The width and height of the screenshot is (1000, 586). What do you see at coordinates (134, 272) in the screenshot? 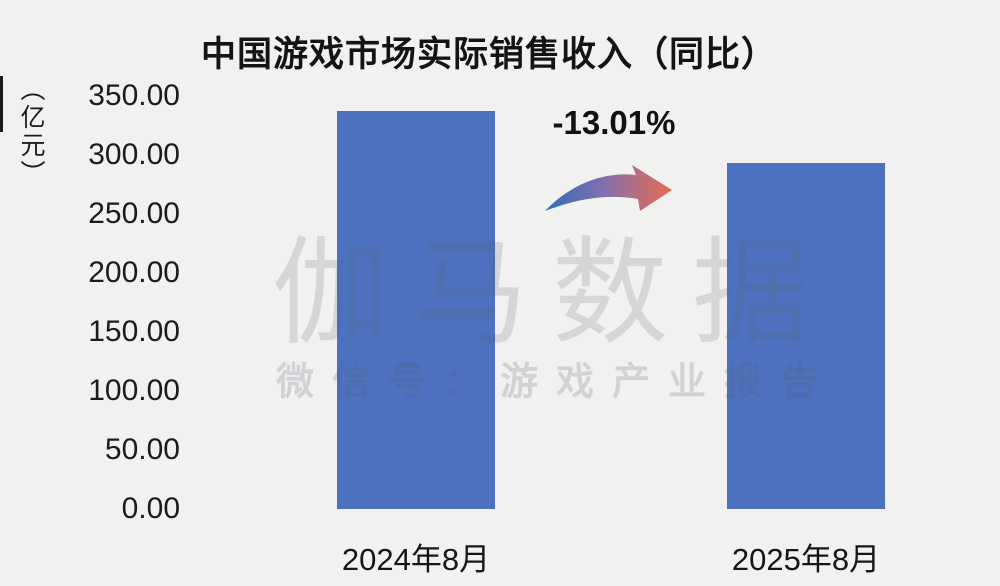
I see `y-tick-label: 200.00` at bounding box center [134, 272].